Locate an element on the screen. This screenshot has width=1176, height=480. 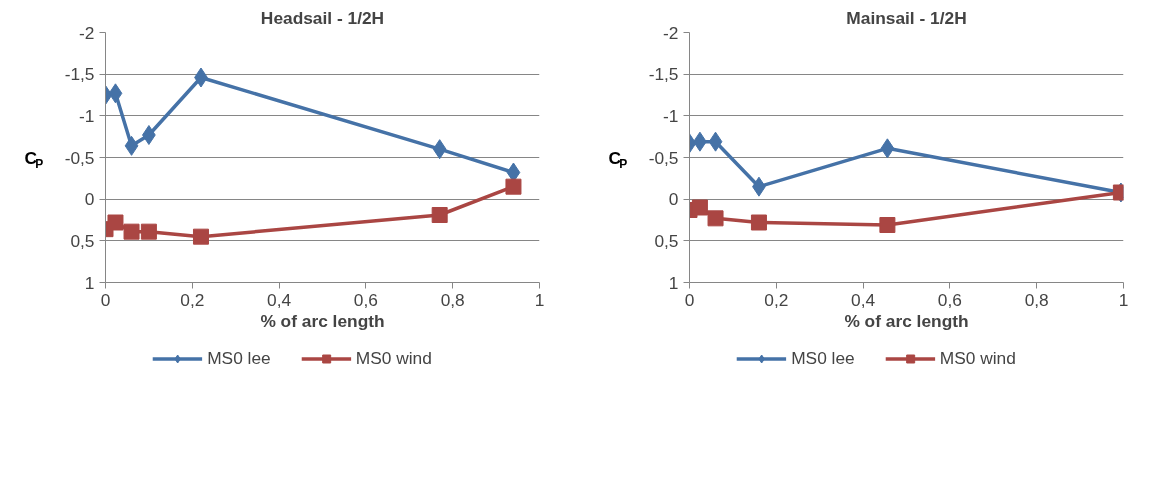
chart-title: Mainsail - 1/2H is located at coordinates (906, 17).